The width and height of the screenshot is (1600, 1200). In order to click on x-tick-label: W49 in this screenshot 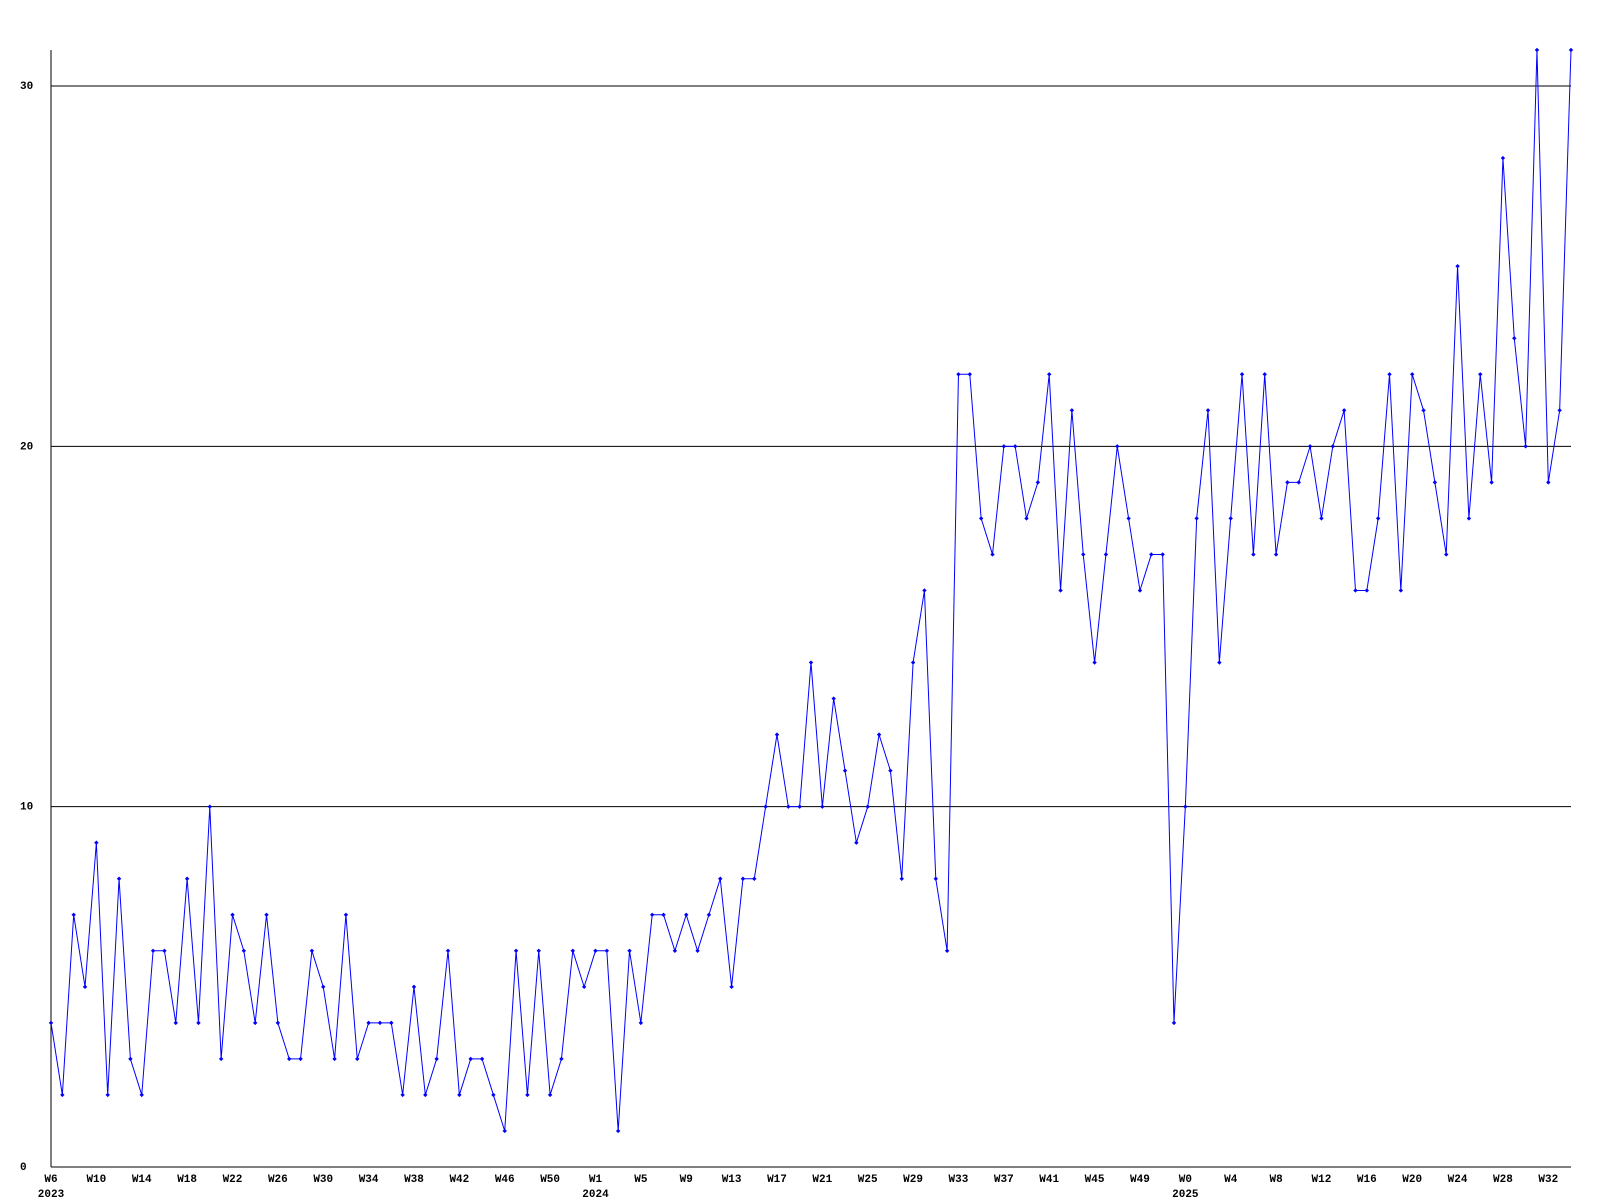, I will do `click(1140, 1180)`.